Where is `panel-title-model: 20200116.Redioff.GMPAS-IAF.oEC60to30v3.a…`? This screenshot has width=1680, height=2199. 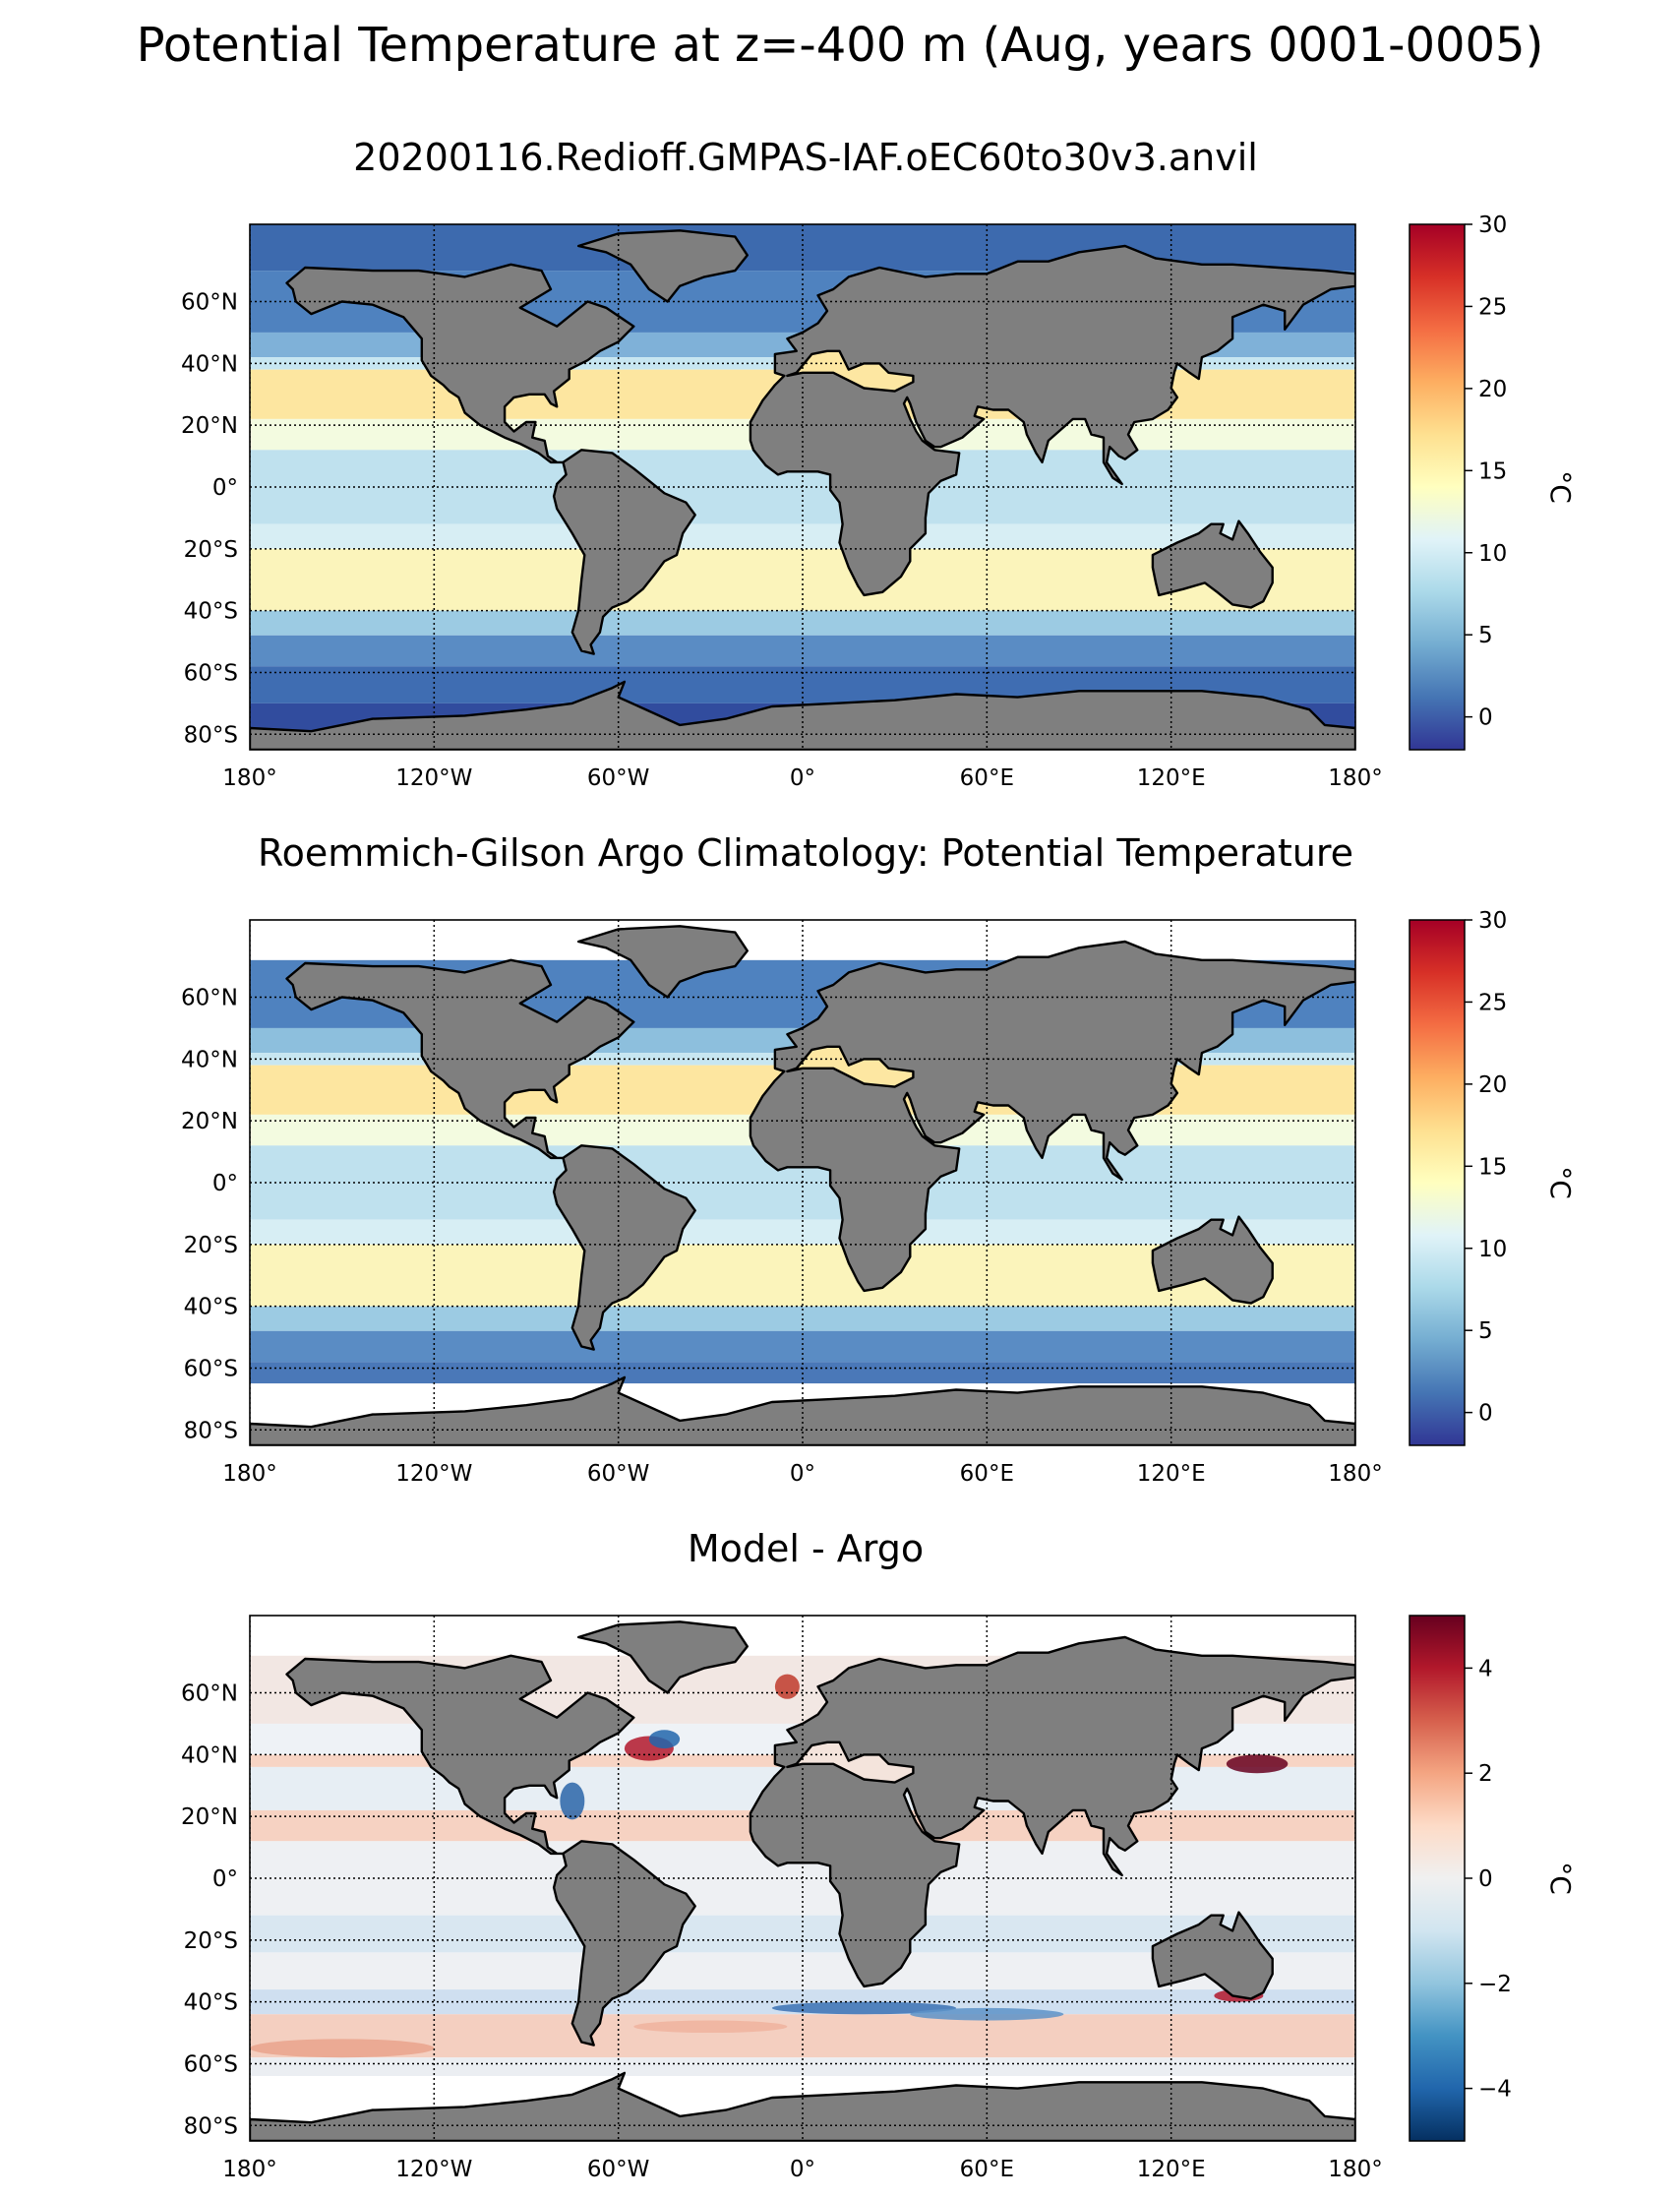
panel-title-model: 20200116.Redioff.GMPAS-IAF.oEC60to30v3.a… is located at coordinates (805, 157).